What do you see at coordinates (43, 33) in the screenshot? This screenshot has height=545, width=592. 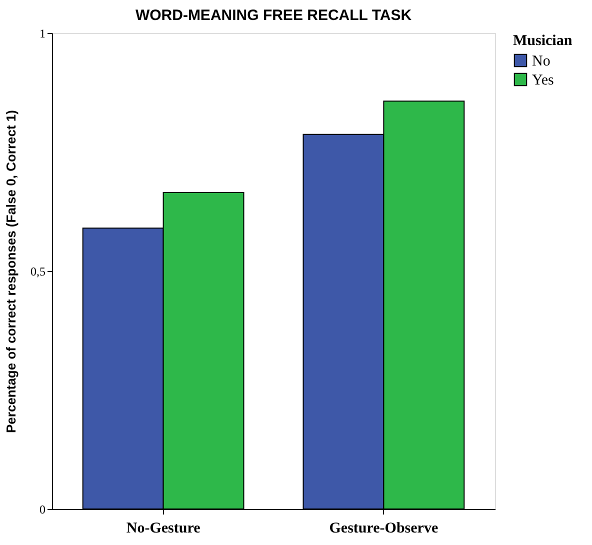 I see `y-tick-label: 1` at bounding box center [43, 33].